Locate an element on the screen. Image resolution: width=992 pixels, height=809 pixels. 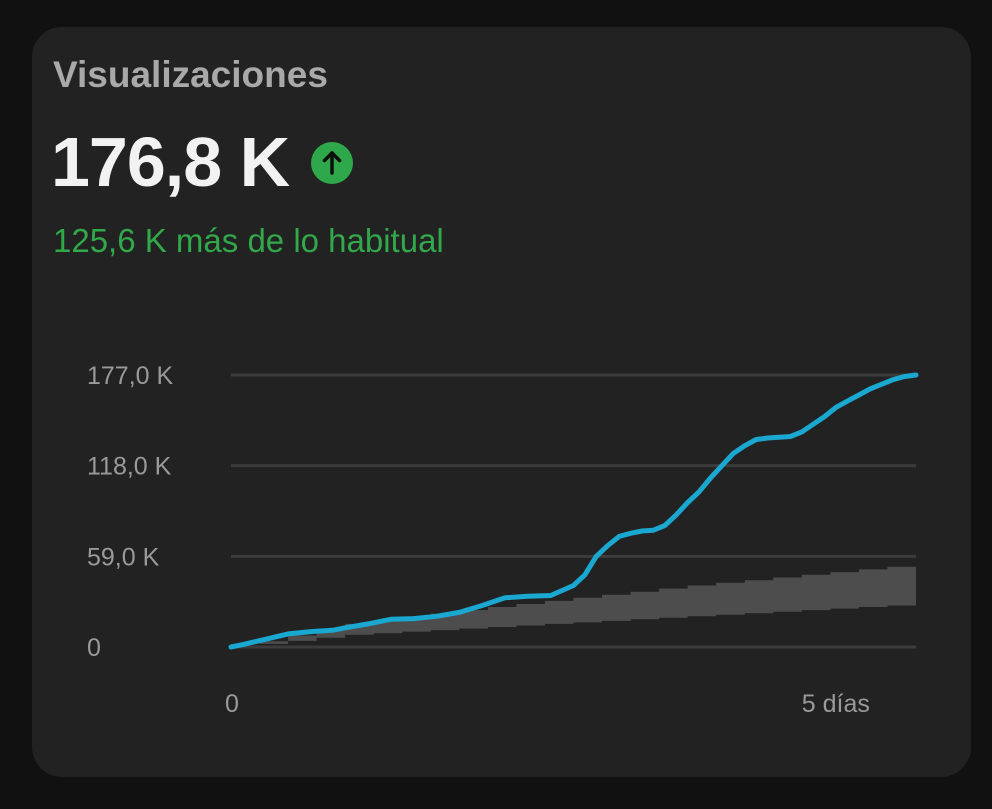
y-tick-label-2: 118,0 K is located at coordinates (129, 467).